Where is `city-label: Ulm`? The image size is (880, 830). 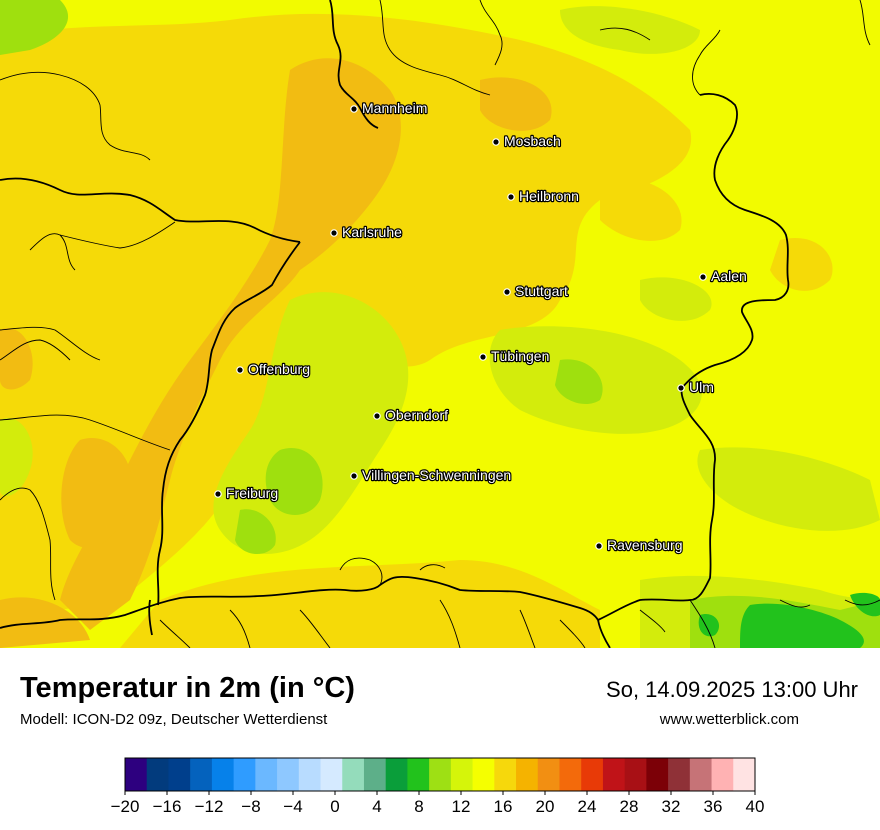 city-label: Ulm is located at coordinates (701, 387).